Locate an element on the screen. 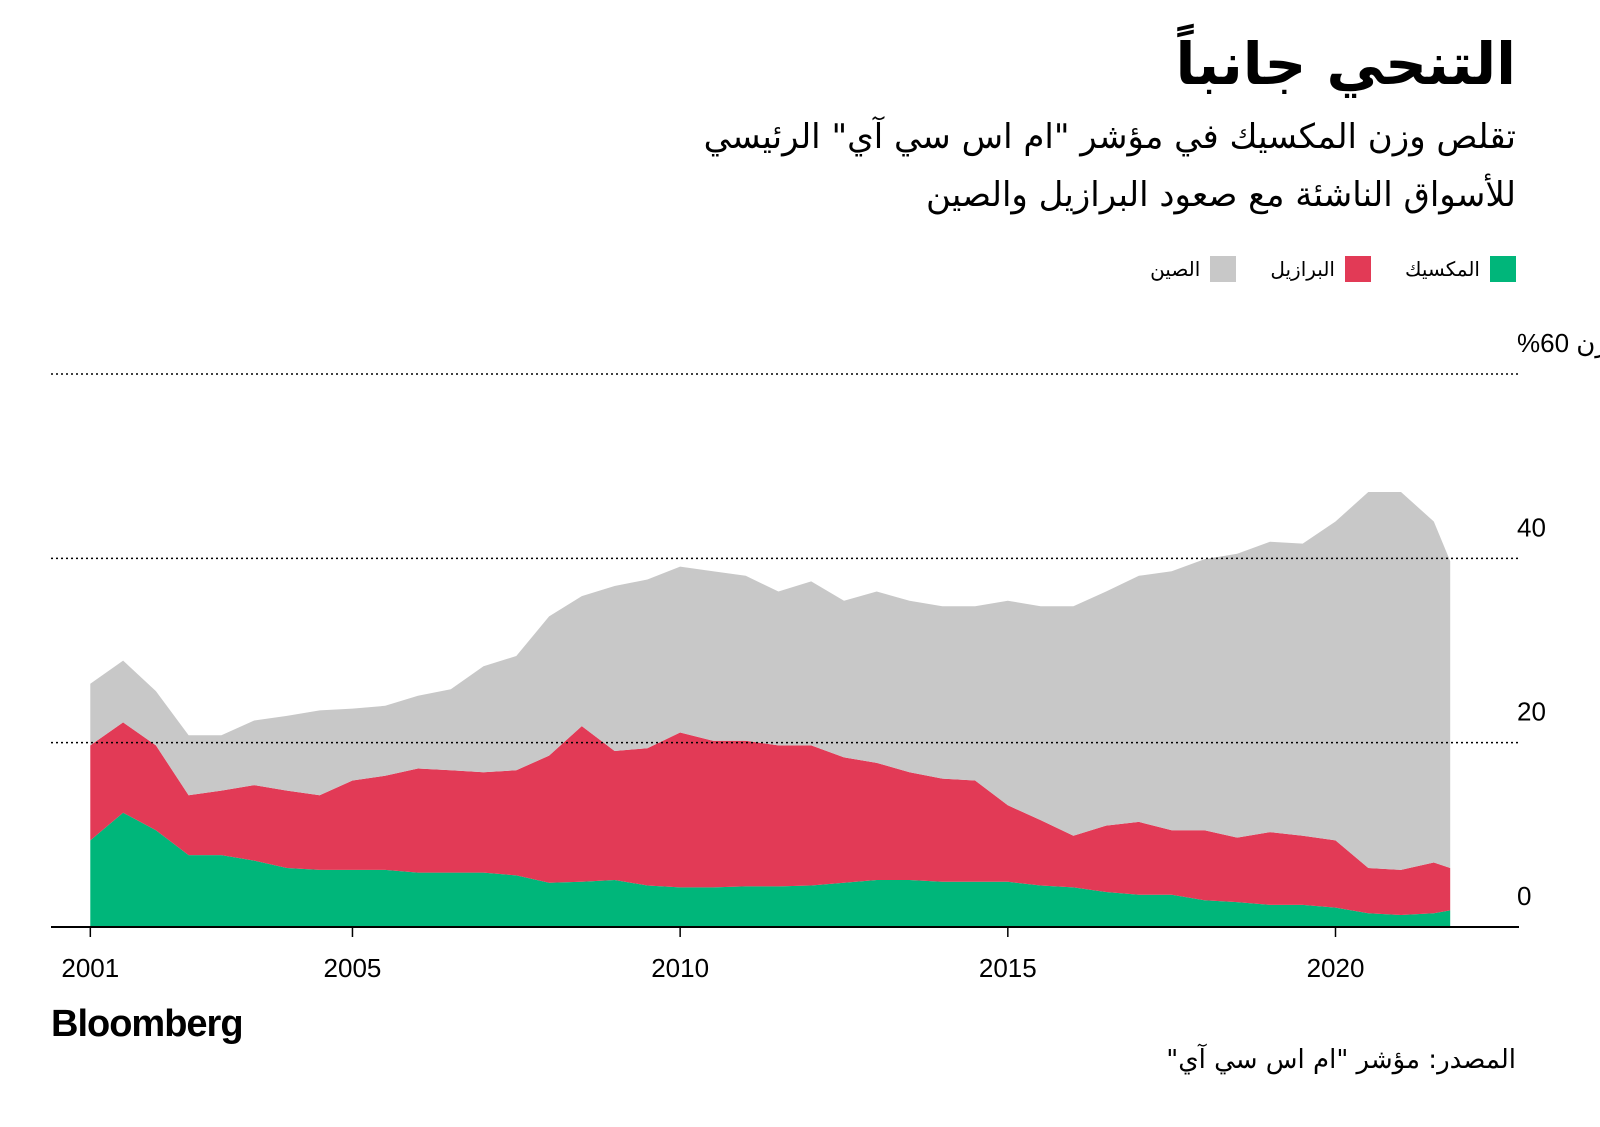  chart-title: التنحي جانباً is located at coordinates (1346, 64).